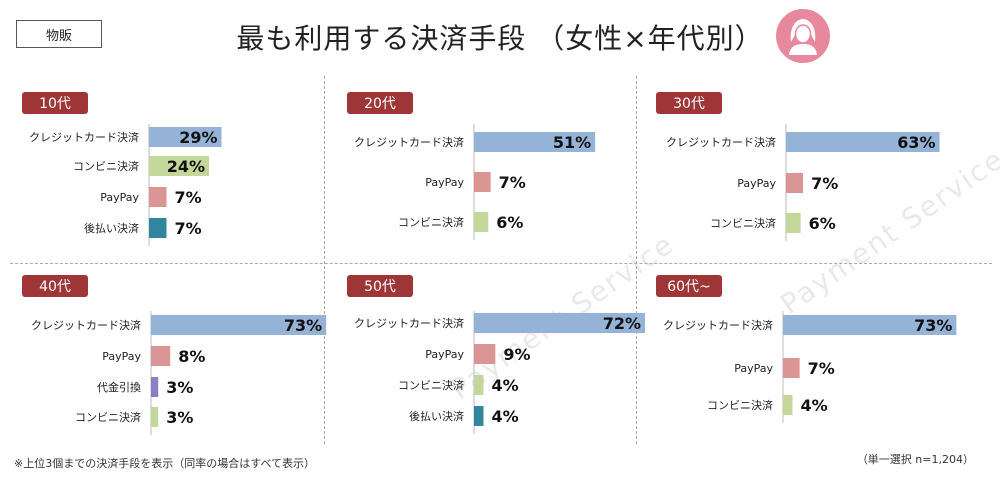 The width and height of the screenshot is (1000, 478). What do you see at coordinates (499, 372) in the screenshot?
I see `bar-chart-50s: クレジットカード決済 72% PayPay 9% コンビニ決済 4% 後払い決済 4%` at bounding box center [499, 372].